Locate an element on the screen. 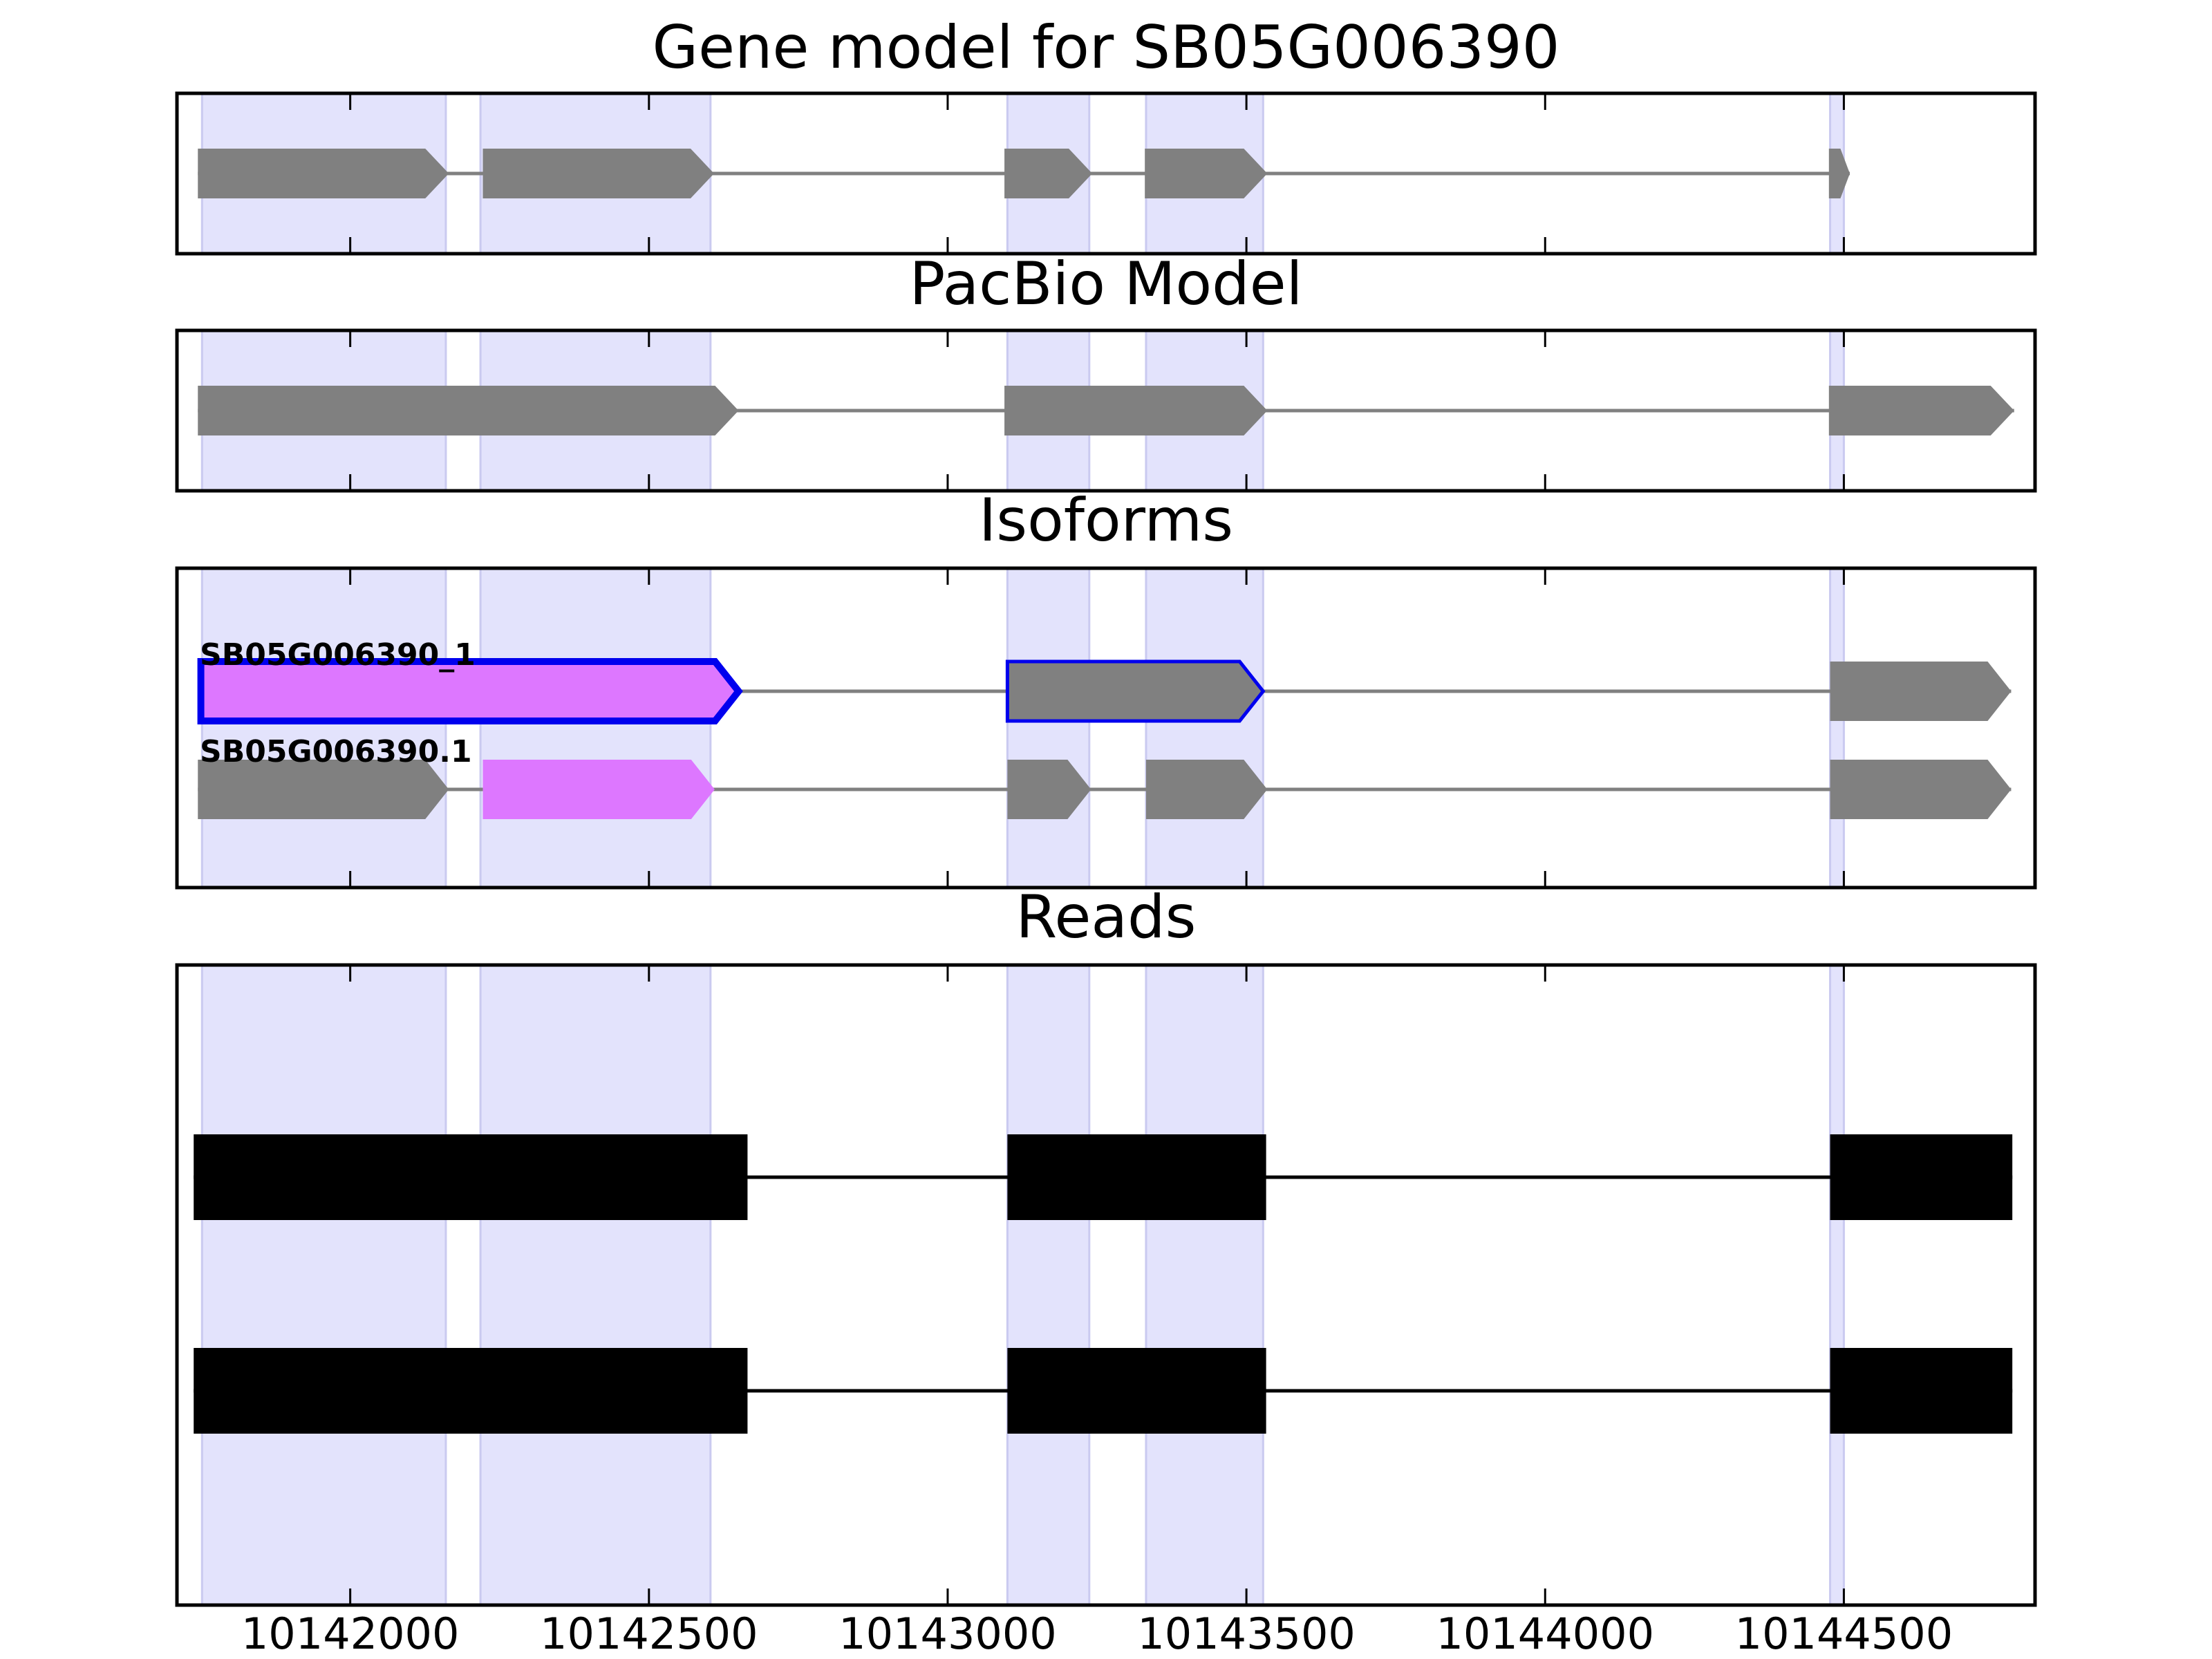 This screenshot has width=2212, height=1659. reads-title: Reads is located at coordinates (1106, 917).